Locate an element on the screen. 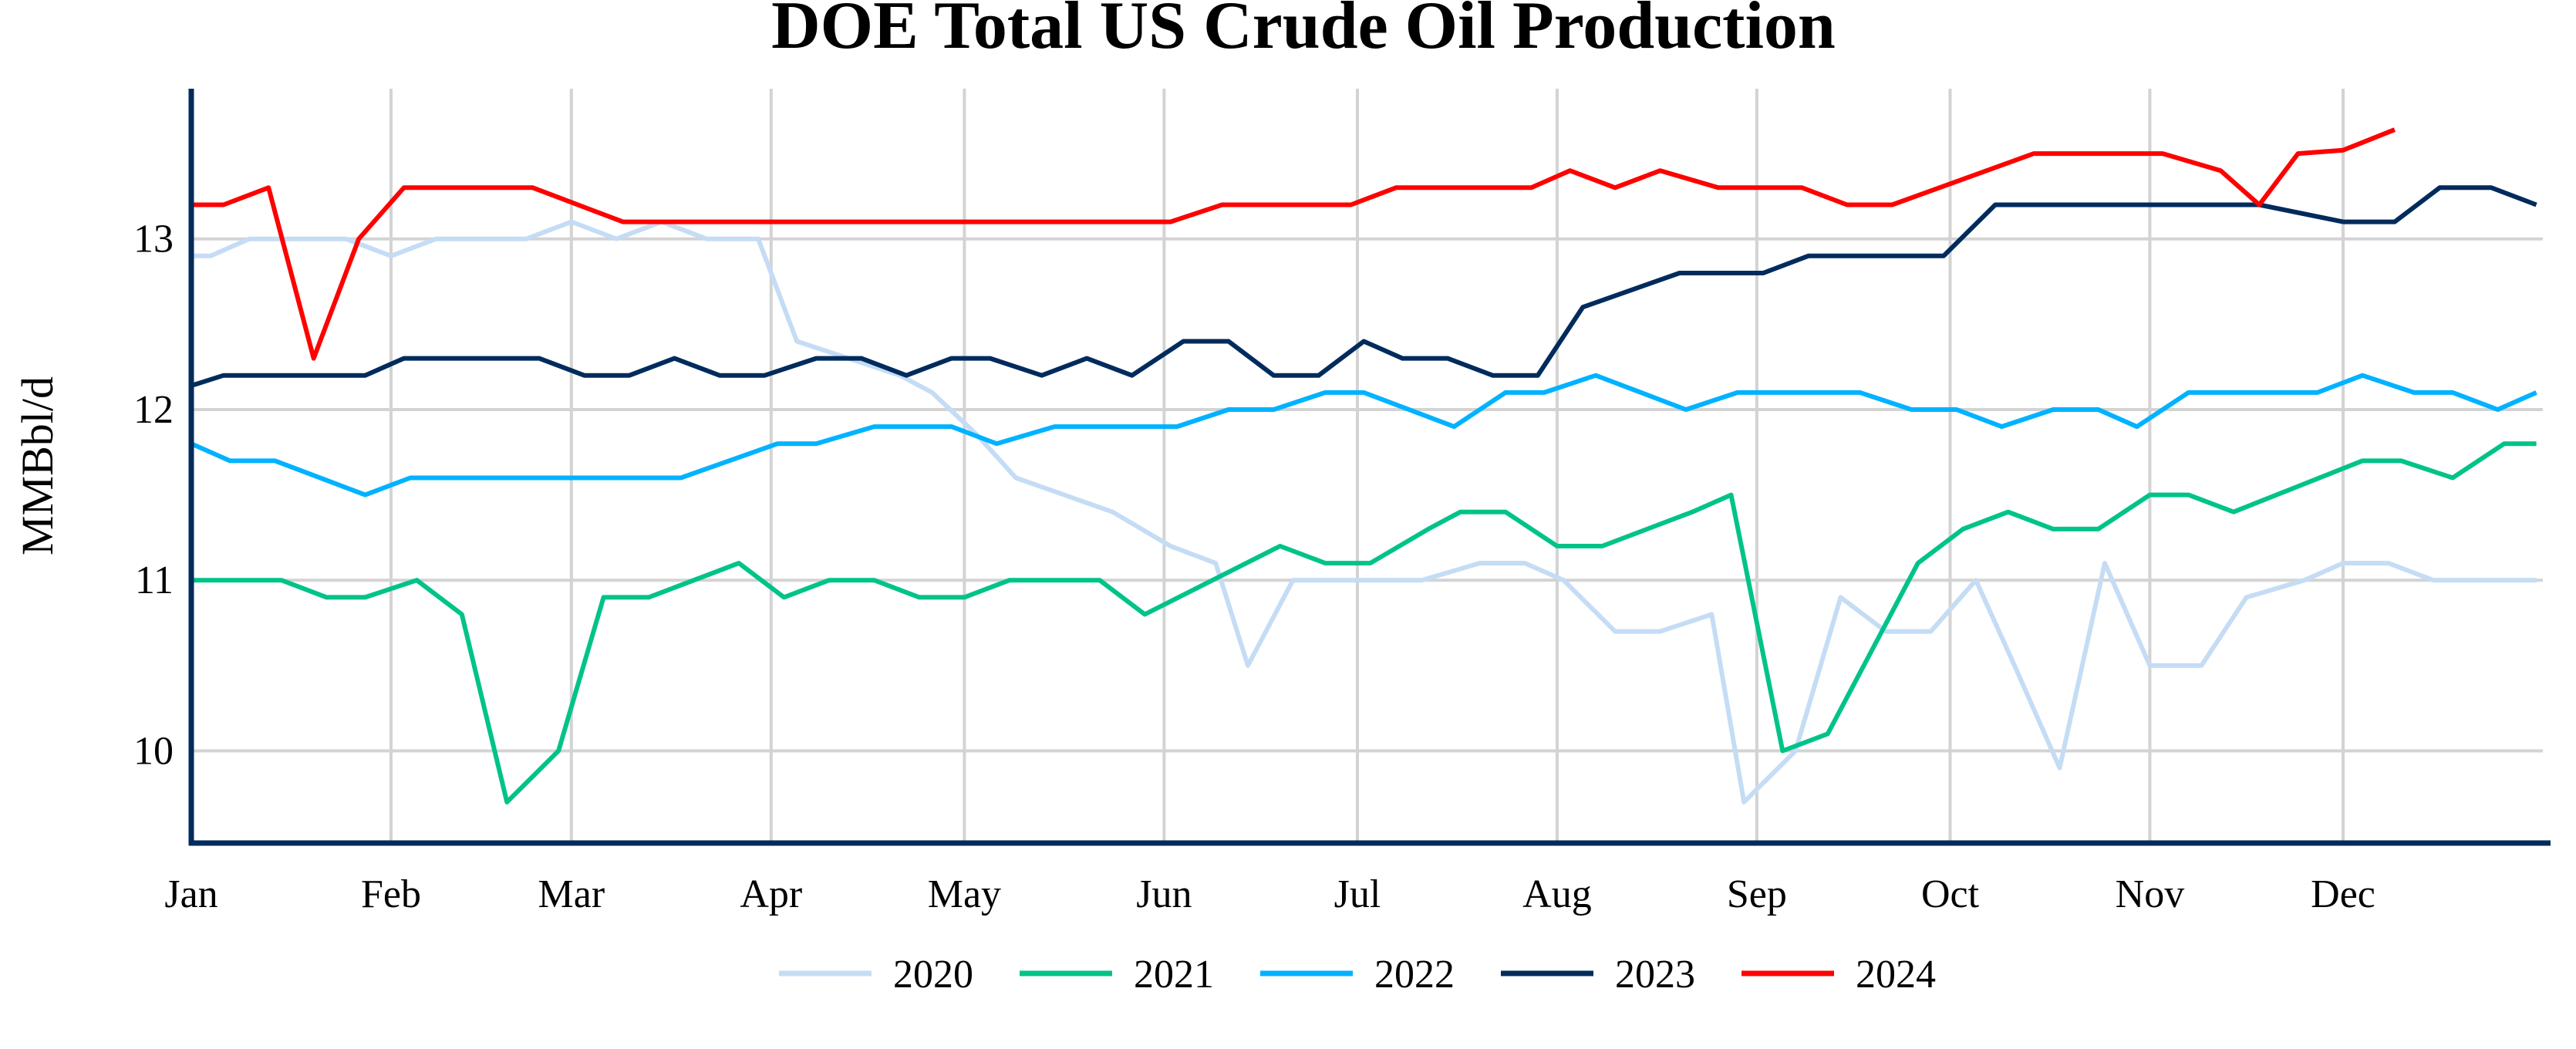  x-tick-label: Mar is located at coordinates (571, 894).